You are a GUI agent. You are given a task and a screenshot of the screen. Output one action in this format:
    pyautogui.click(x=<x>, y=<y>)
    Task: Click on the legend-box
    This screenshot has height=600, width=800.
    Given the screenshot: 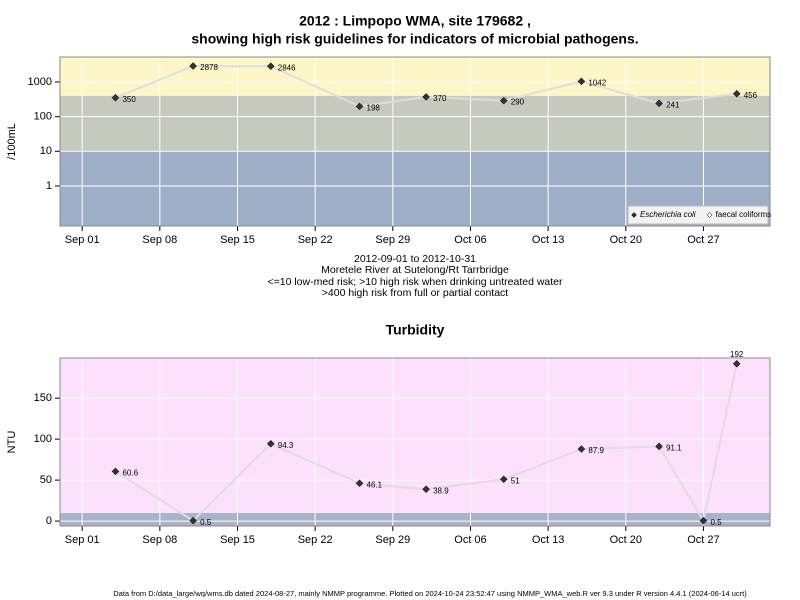 What is the action you would take?
    pyautogui.click(x=698, y=215)
    